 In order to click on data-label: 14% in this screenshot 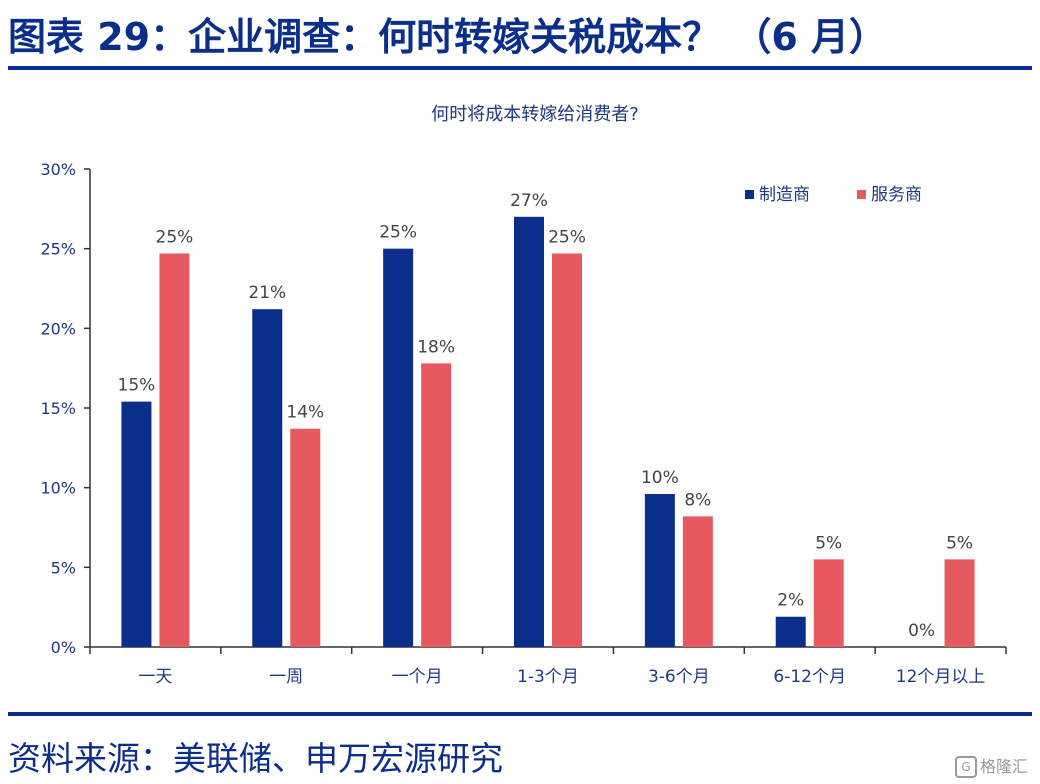, I will do `click(305, 413)`.